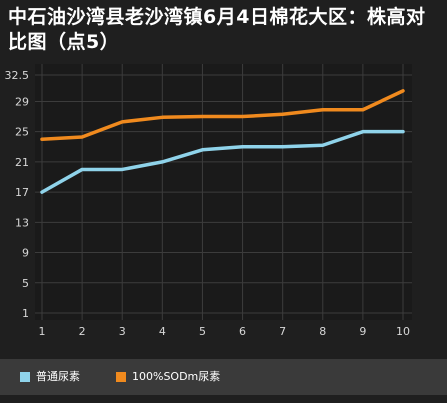 The width and height of the screenshot is (447, 403). I want to click on x-tick-labels: 1 2 3 4 5 6 7 8 9 10, so click(225, 331).